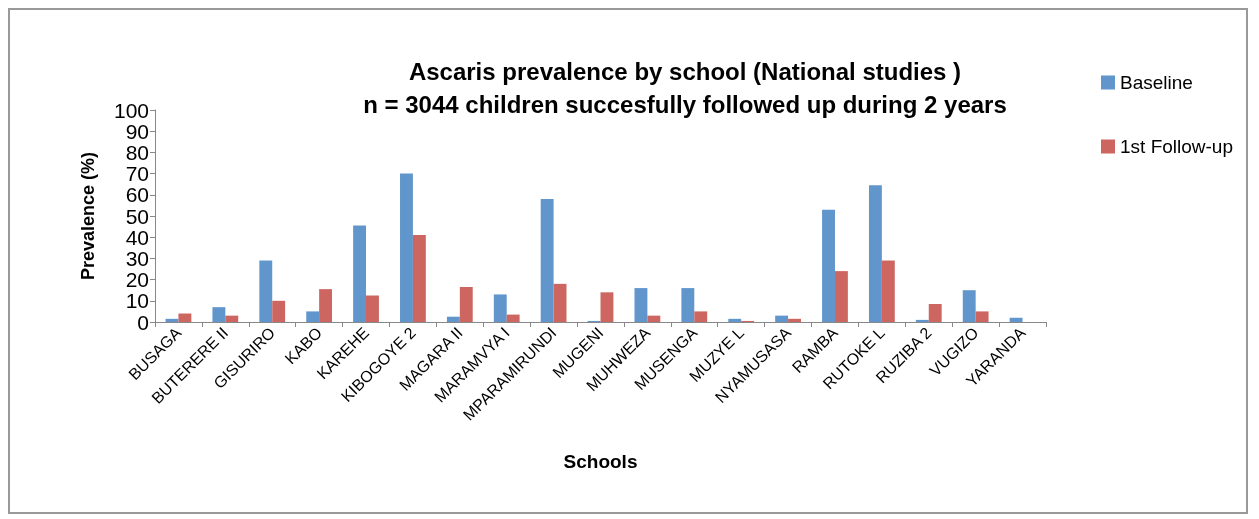  What do you see at coordinates (88, 216) in the screenshot?
I see `y-axis-title: Prevalence (%)` at bounding box center [88, 216].